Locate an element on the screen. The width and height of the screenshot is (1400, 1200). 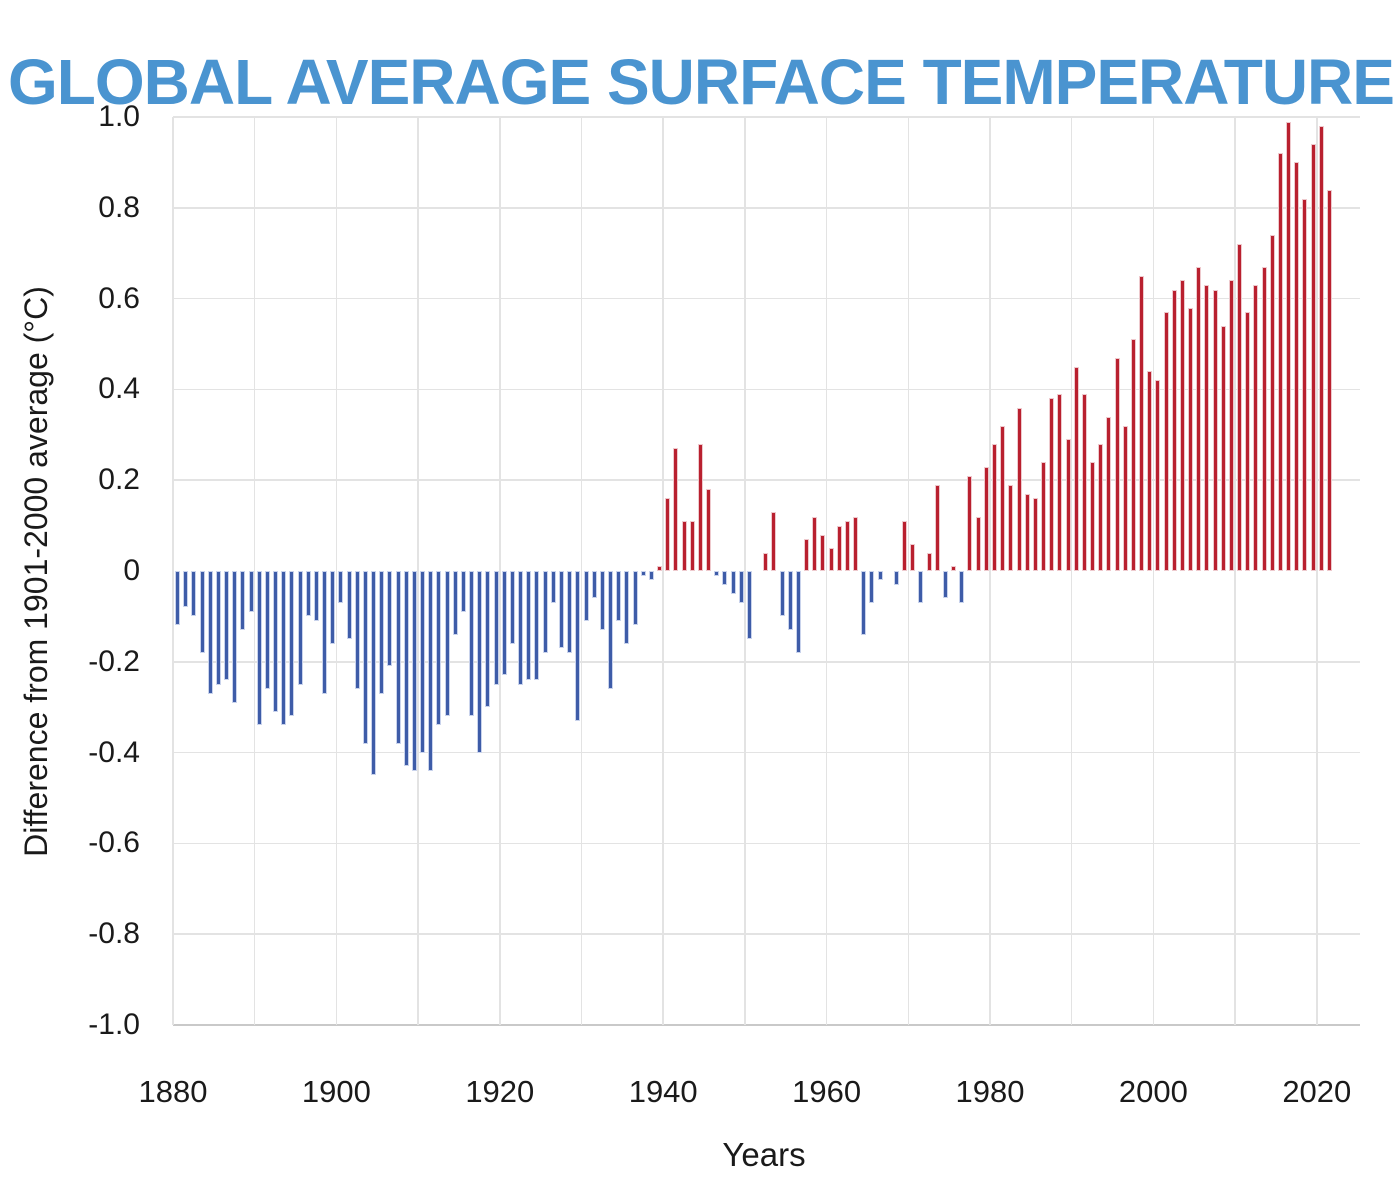
bar-1978 is located at coordinates (978, 543).